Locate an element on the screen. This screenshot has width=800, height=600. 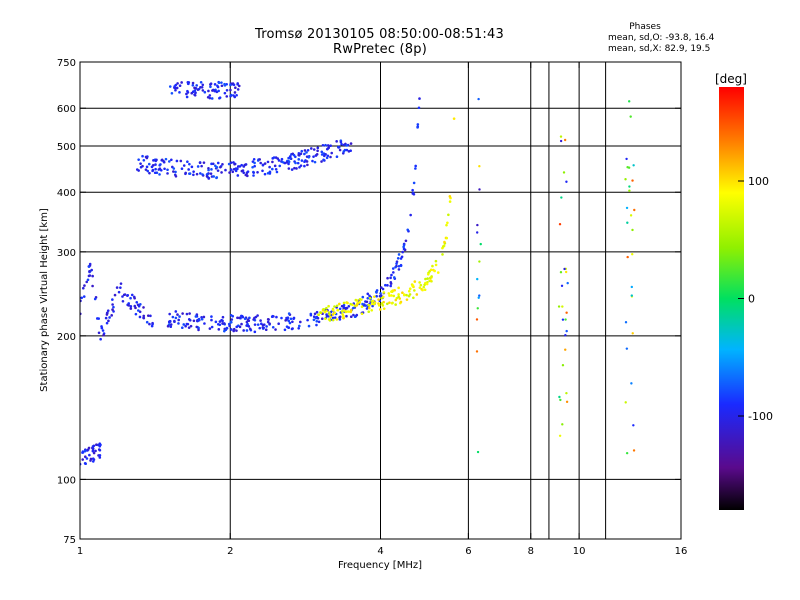
y-tick-label: 400 is located at coordinates (66, 193).